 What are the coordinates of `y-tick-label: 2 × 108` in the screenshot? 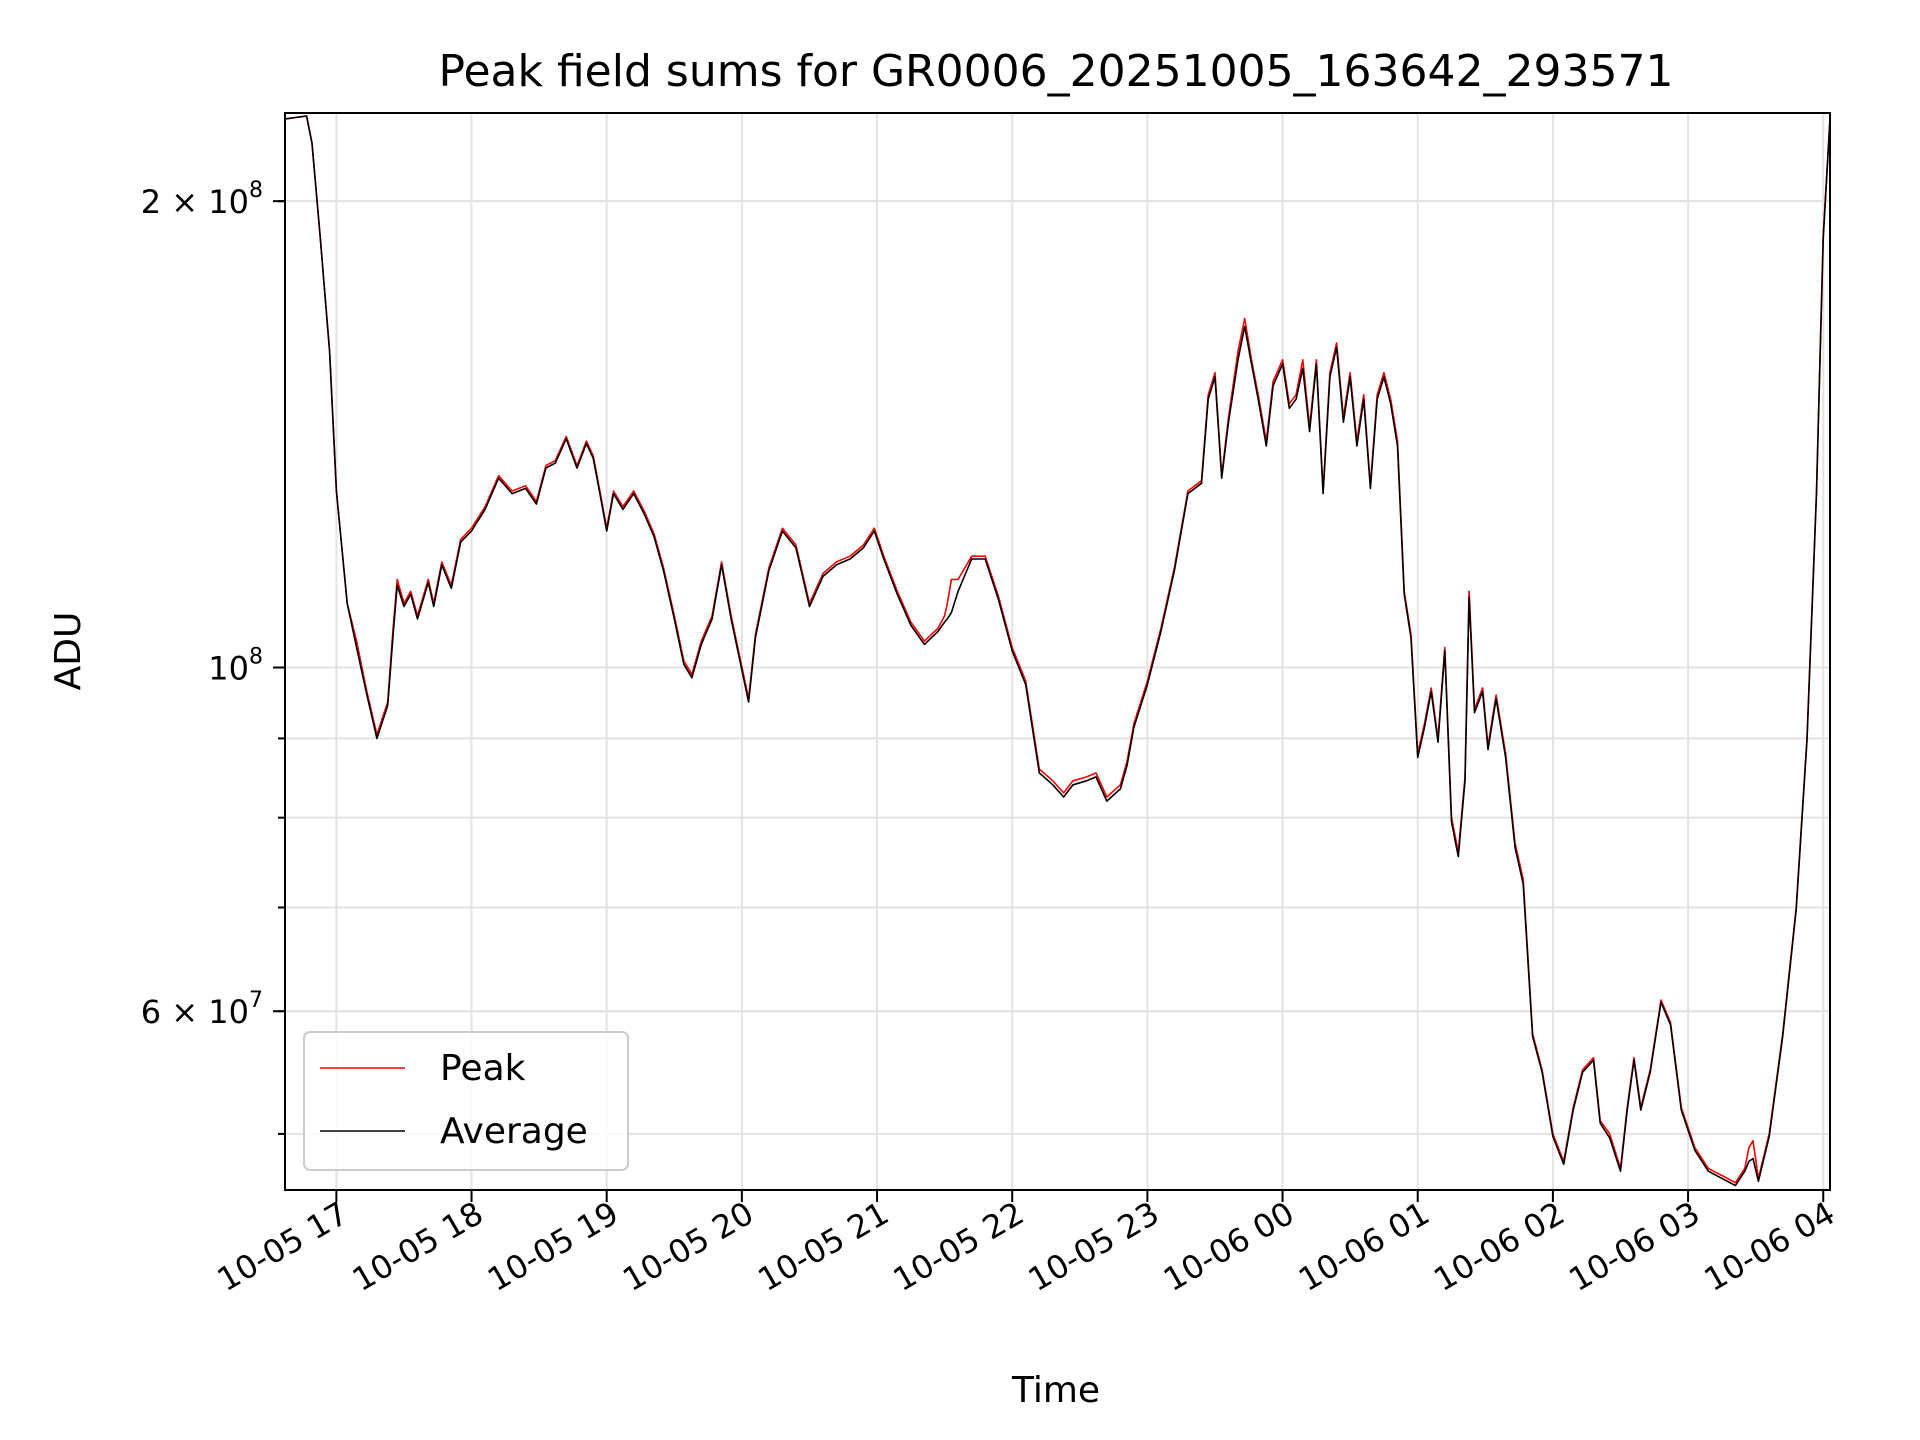 It's located at (202, 199).